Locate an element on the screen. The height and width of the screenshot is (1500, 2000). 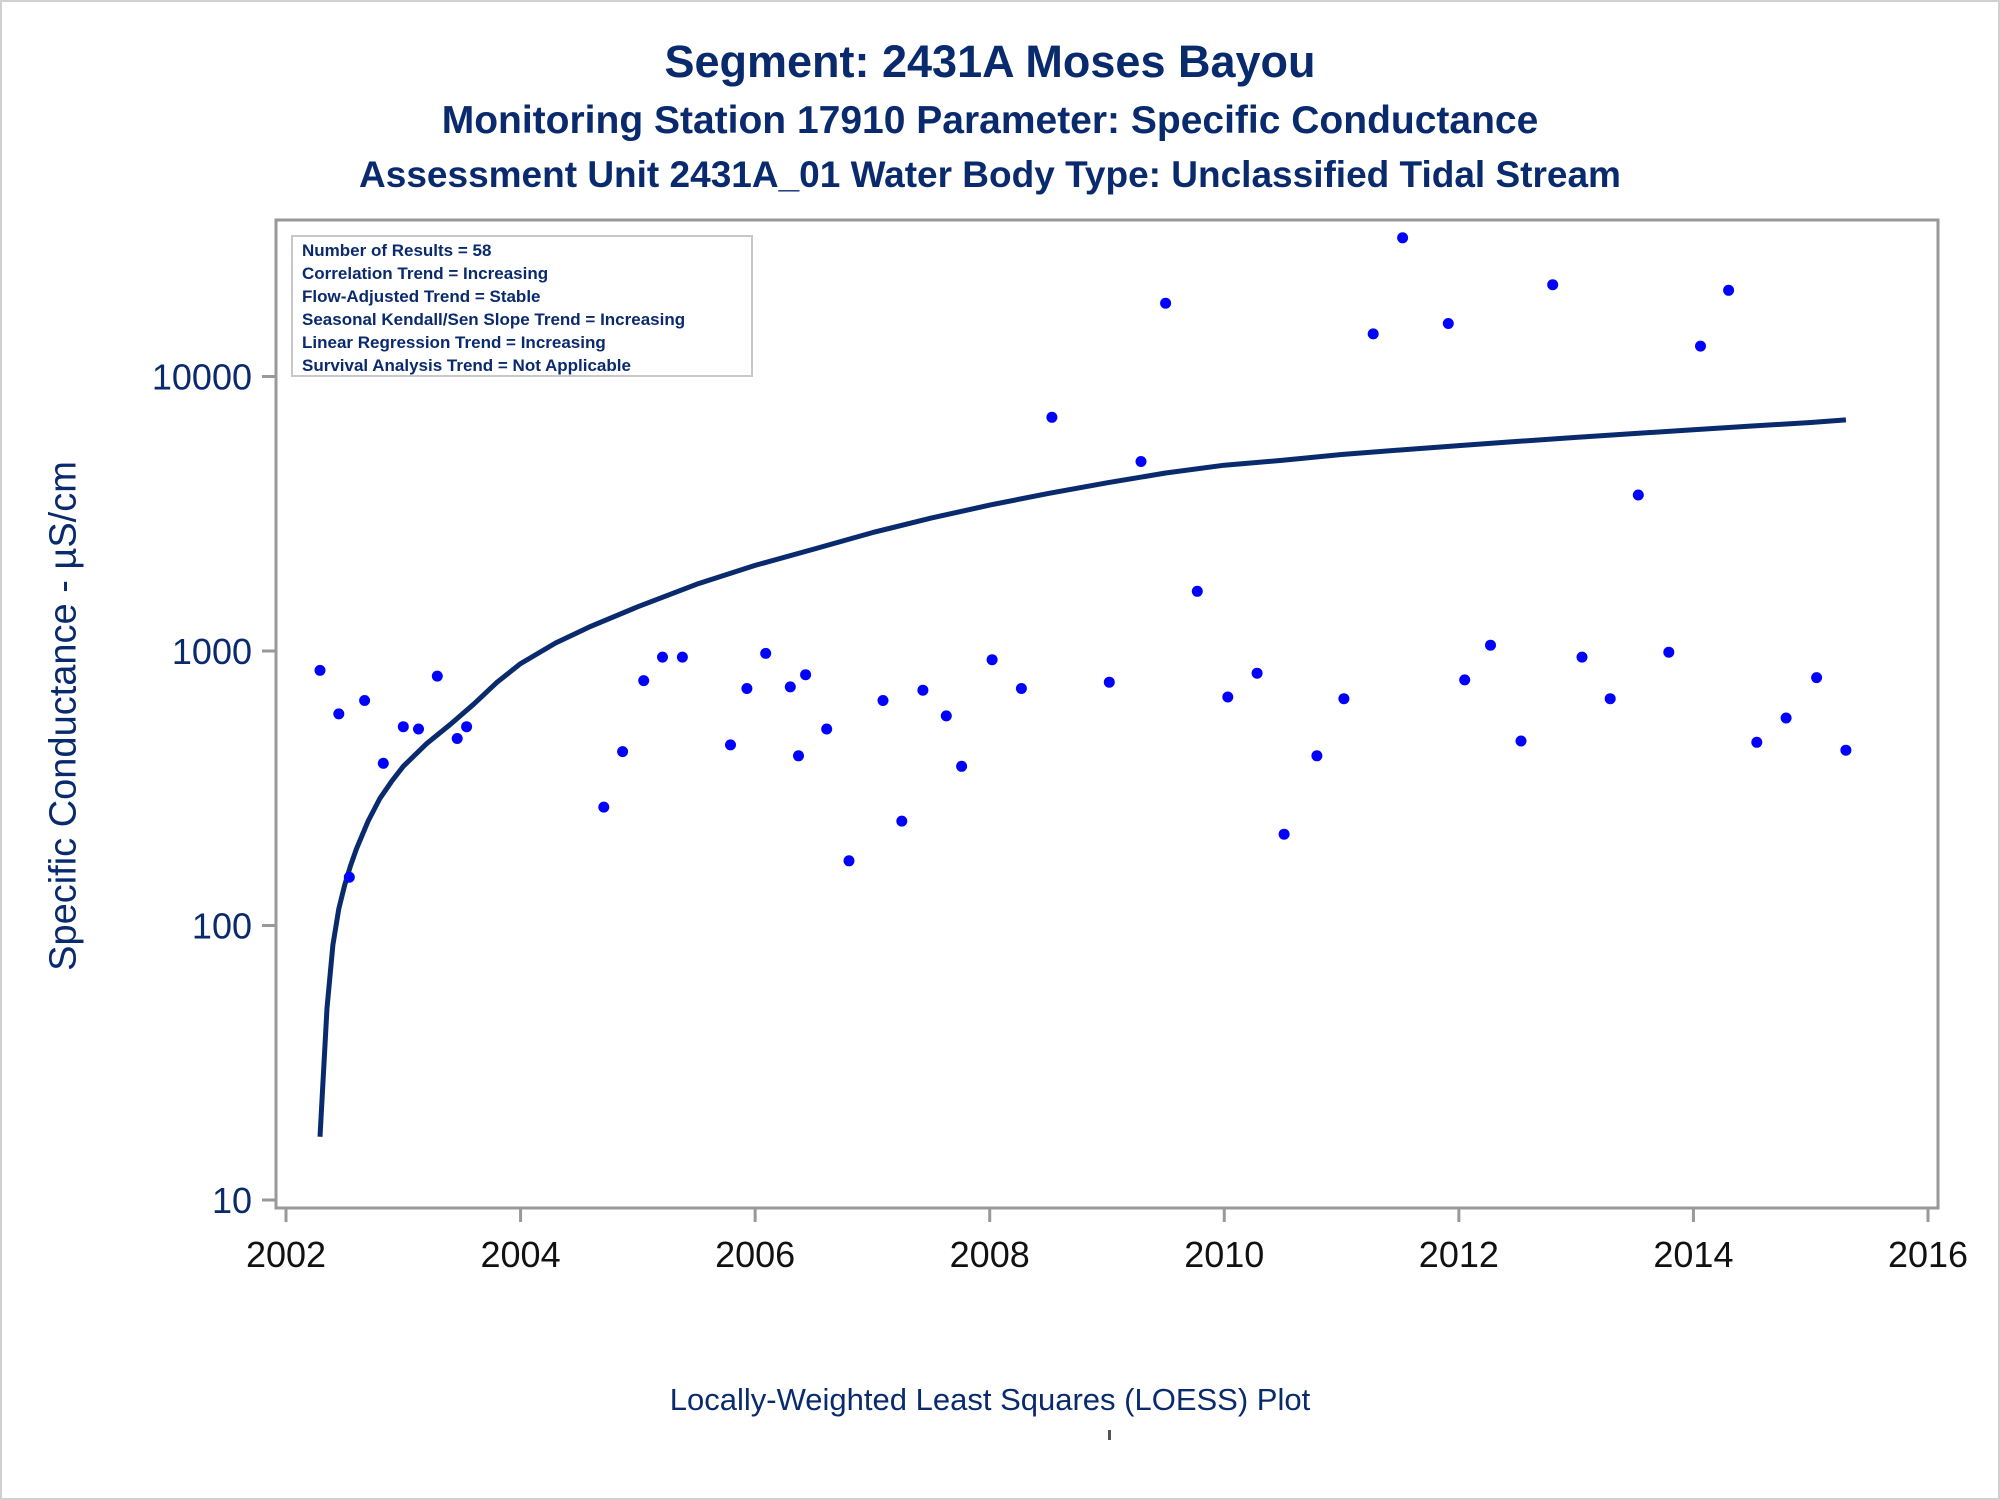
legend-line: Number of Results = 58 is located at coordinates (396, 250).